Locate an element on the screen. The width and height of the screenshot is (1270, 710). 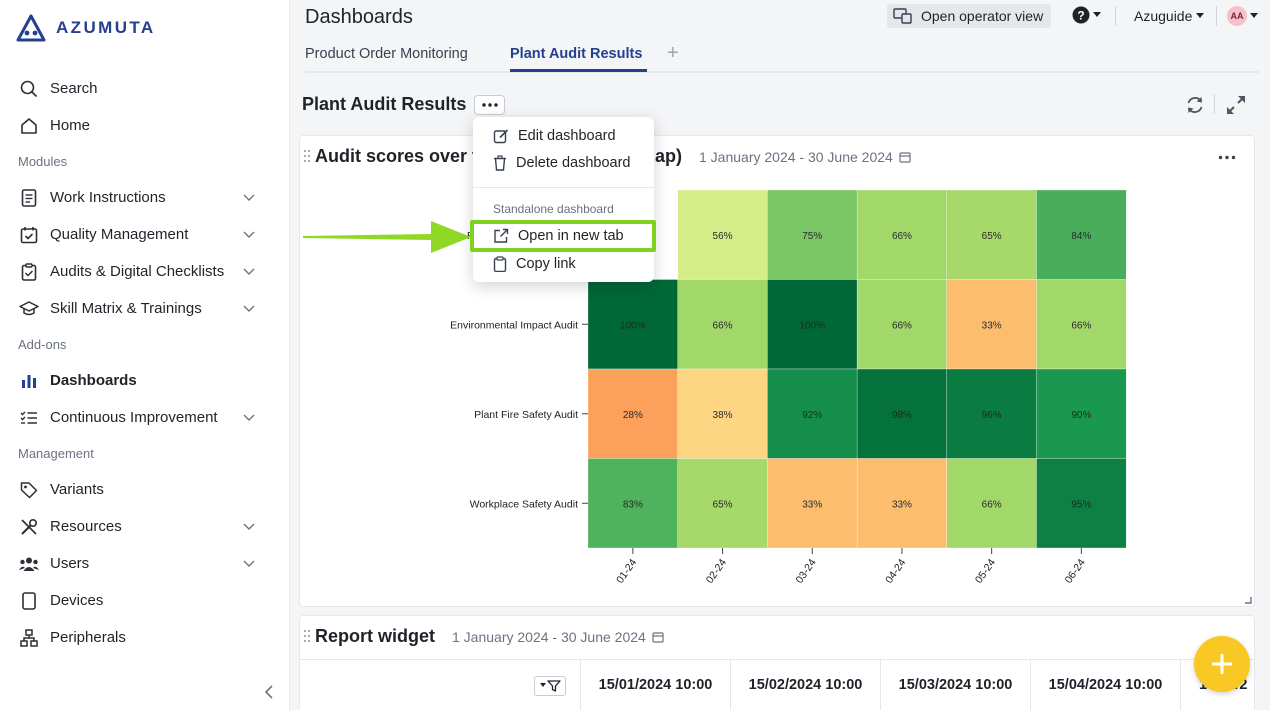
sidebar-item-continuous-improvement: Continuous Improvement is located at coordinates (145, 417).